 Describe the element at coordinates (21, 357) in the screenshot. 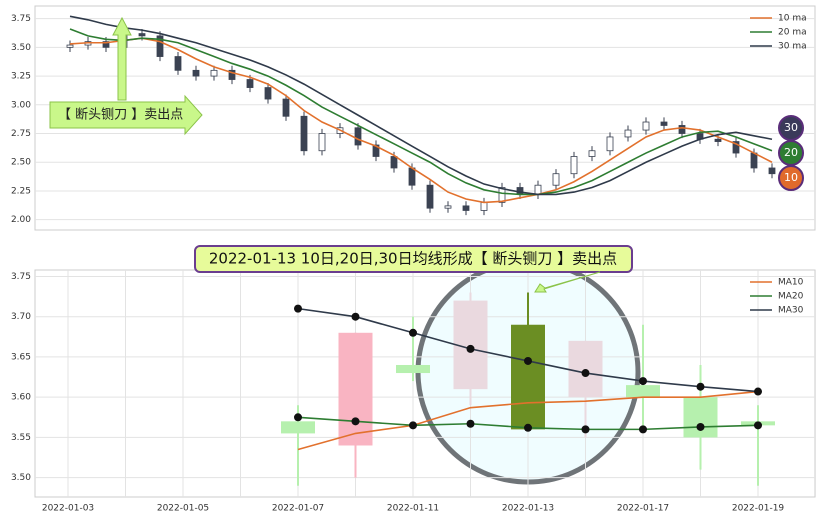

I see `y-tick-label: 3.65` at that location.